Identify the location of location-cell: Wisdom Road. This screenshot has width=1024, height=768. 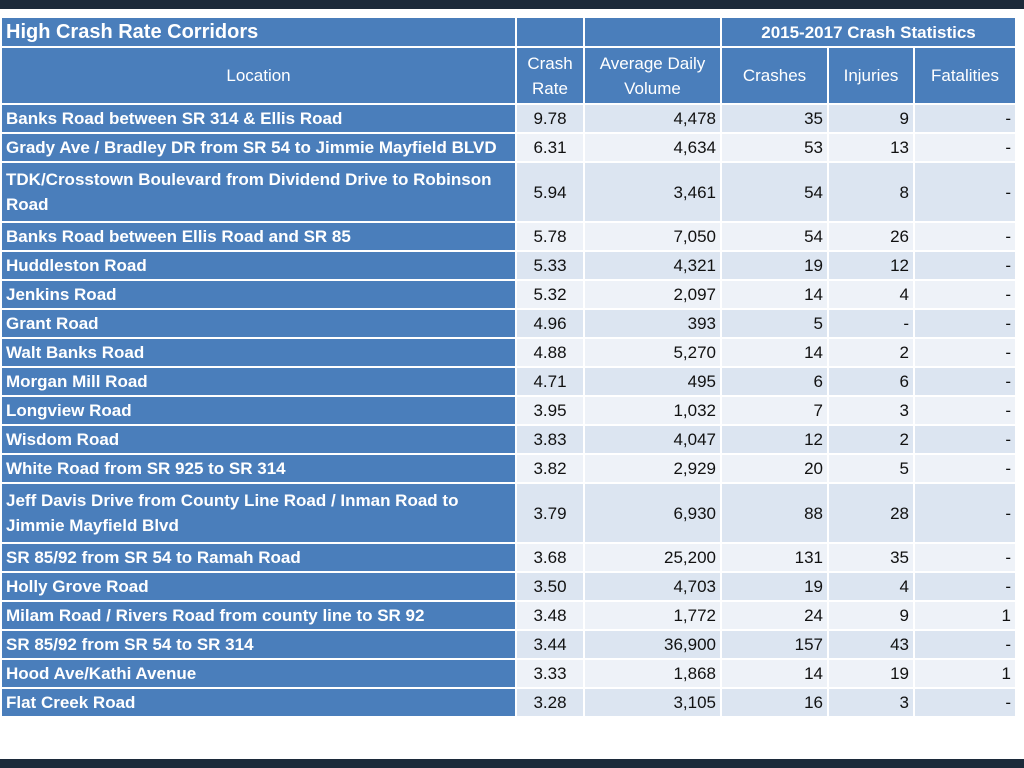
(258, 439).